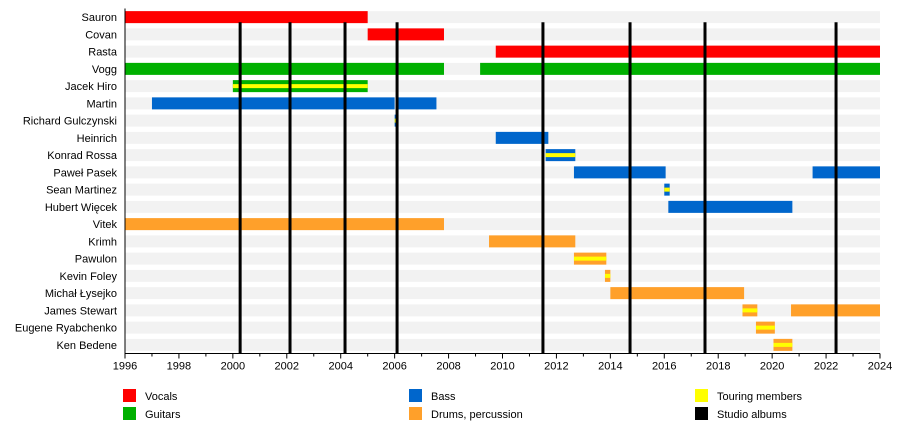 The image size is (900, 447). Describe the element at coordinates (556, 367) in the screenshot. I see `x-tick-label: 2012` at that location.